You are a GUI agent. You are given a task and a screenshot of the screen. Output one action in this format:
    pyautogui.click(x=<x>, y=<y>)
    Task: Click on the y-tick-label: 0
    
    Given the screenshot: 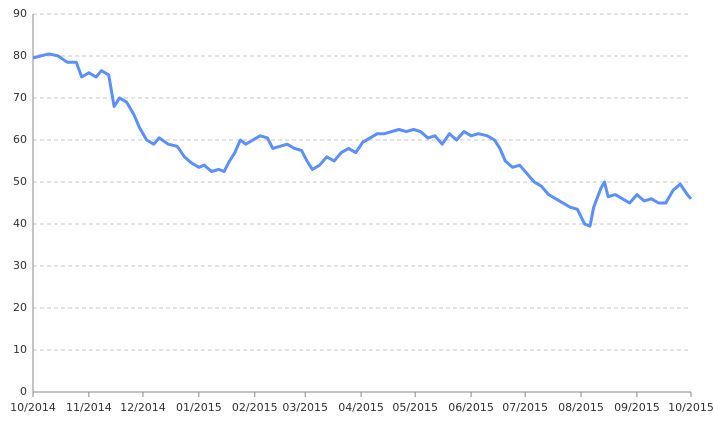 What is the action you would take?
    pyautogui.click(x=23, y=391)
    